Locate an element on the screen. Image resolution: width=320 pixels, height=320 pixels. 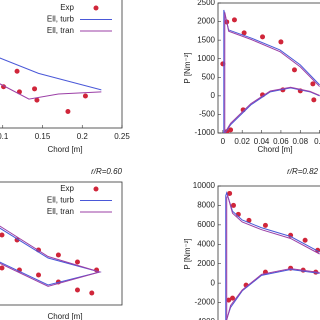
y-tick-label: 6000 is located at coordinates (206, 224).